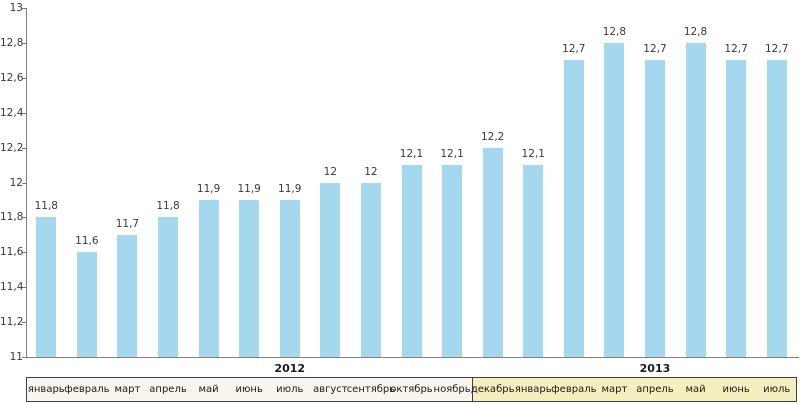  I want to click on y-tick-label: 12, so click(16, 182).